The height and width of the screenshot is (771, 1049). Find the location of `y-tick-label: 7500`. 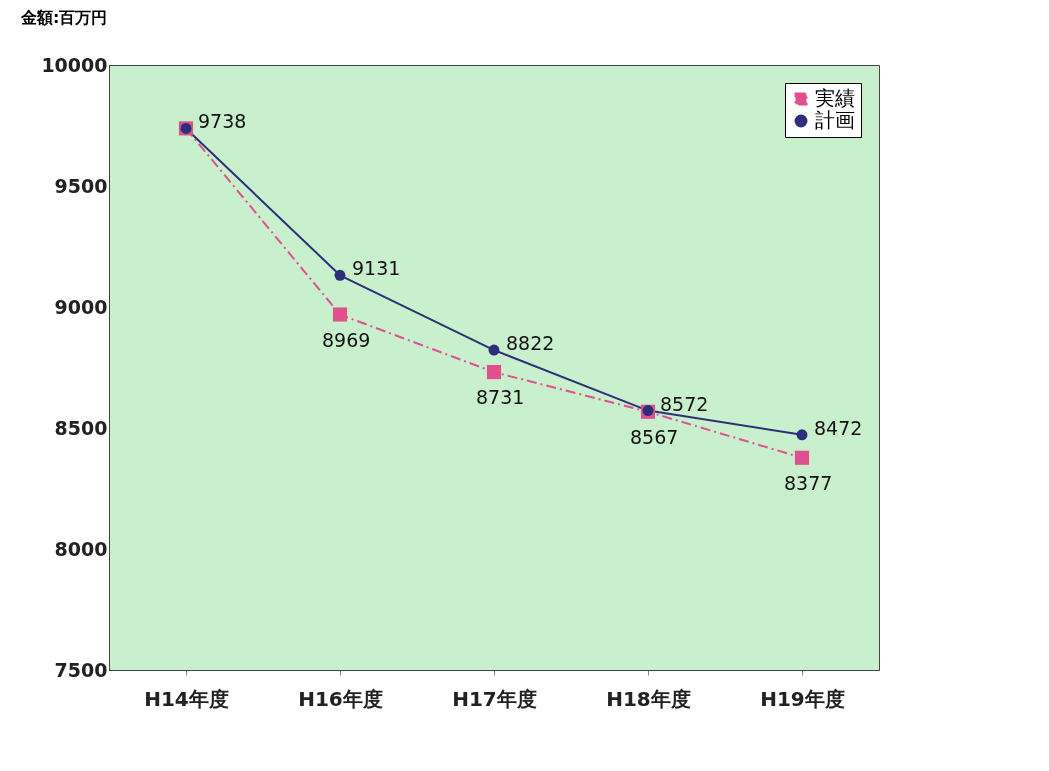

y-tick-label: 7500 is located at coordinates (81, 669).